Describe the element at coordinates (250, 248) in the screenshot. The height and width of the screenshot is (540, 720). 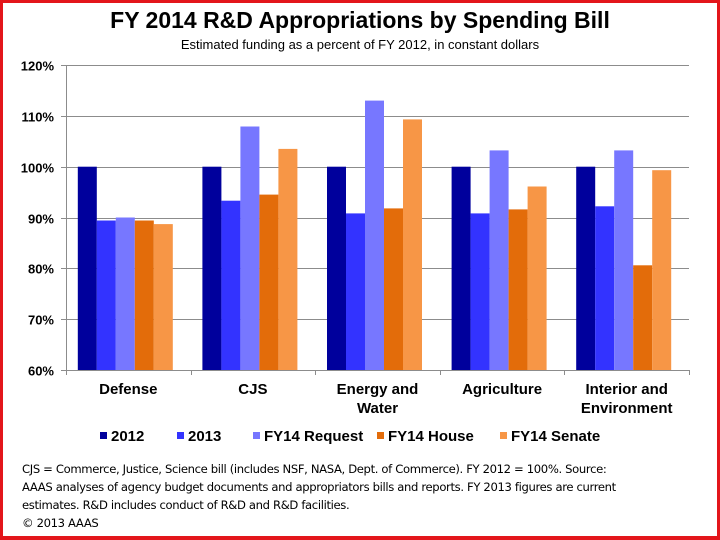
I see `bar-fy14-request-cjs` at that location.